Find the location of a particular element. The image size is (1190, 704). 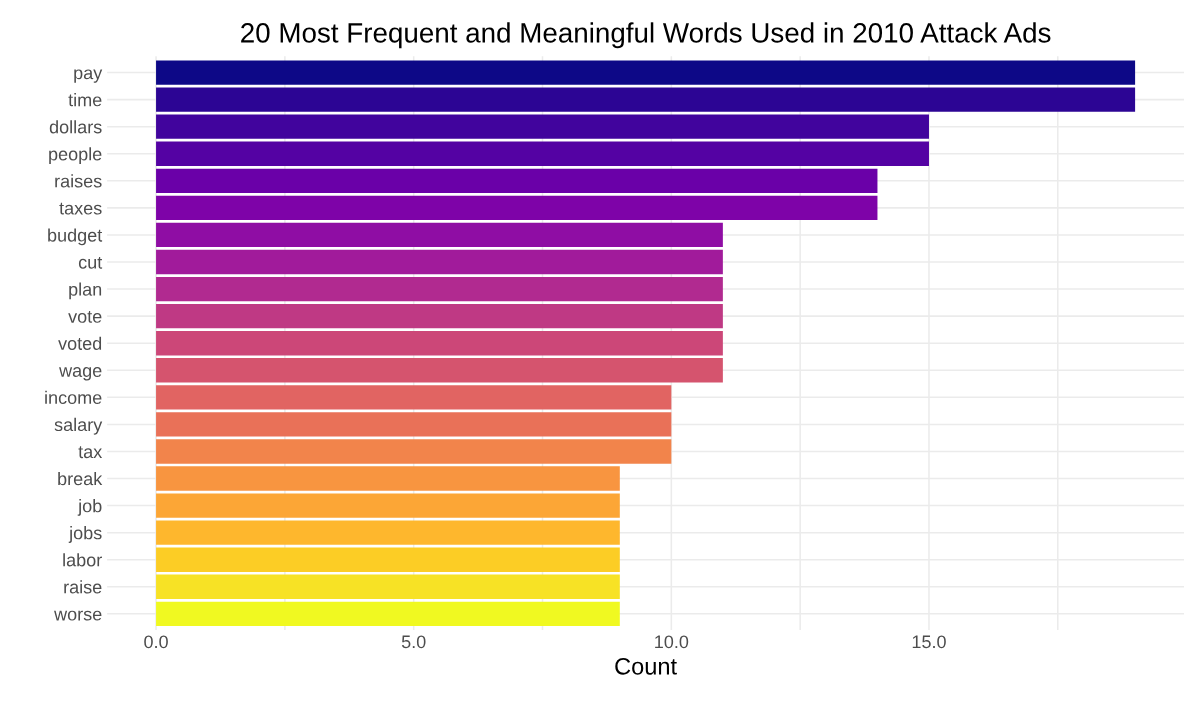

y-tick-label: plan is located at coordinates (85, 291).